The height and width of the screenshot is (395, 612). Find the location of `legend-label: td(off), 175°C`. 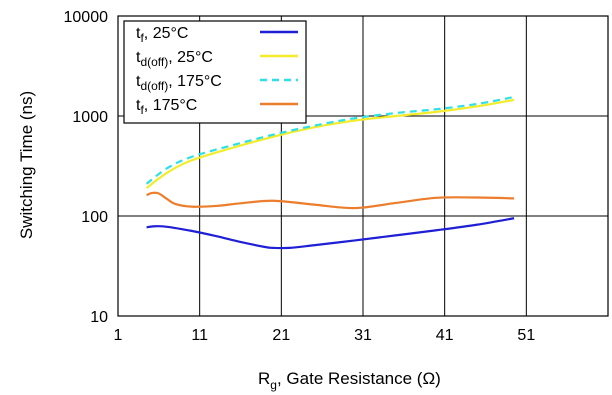

legend-label: td(off), 175°C is located at coordinates (179, 83).